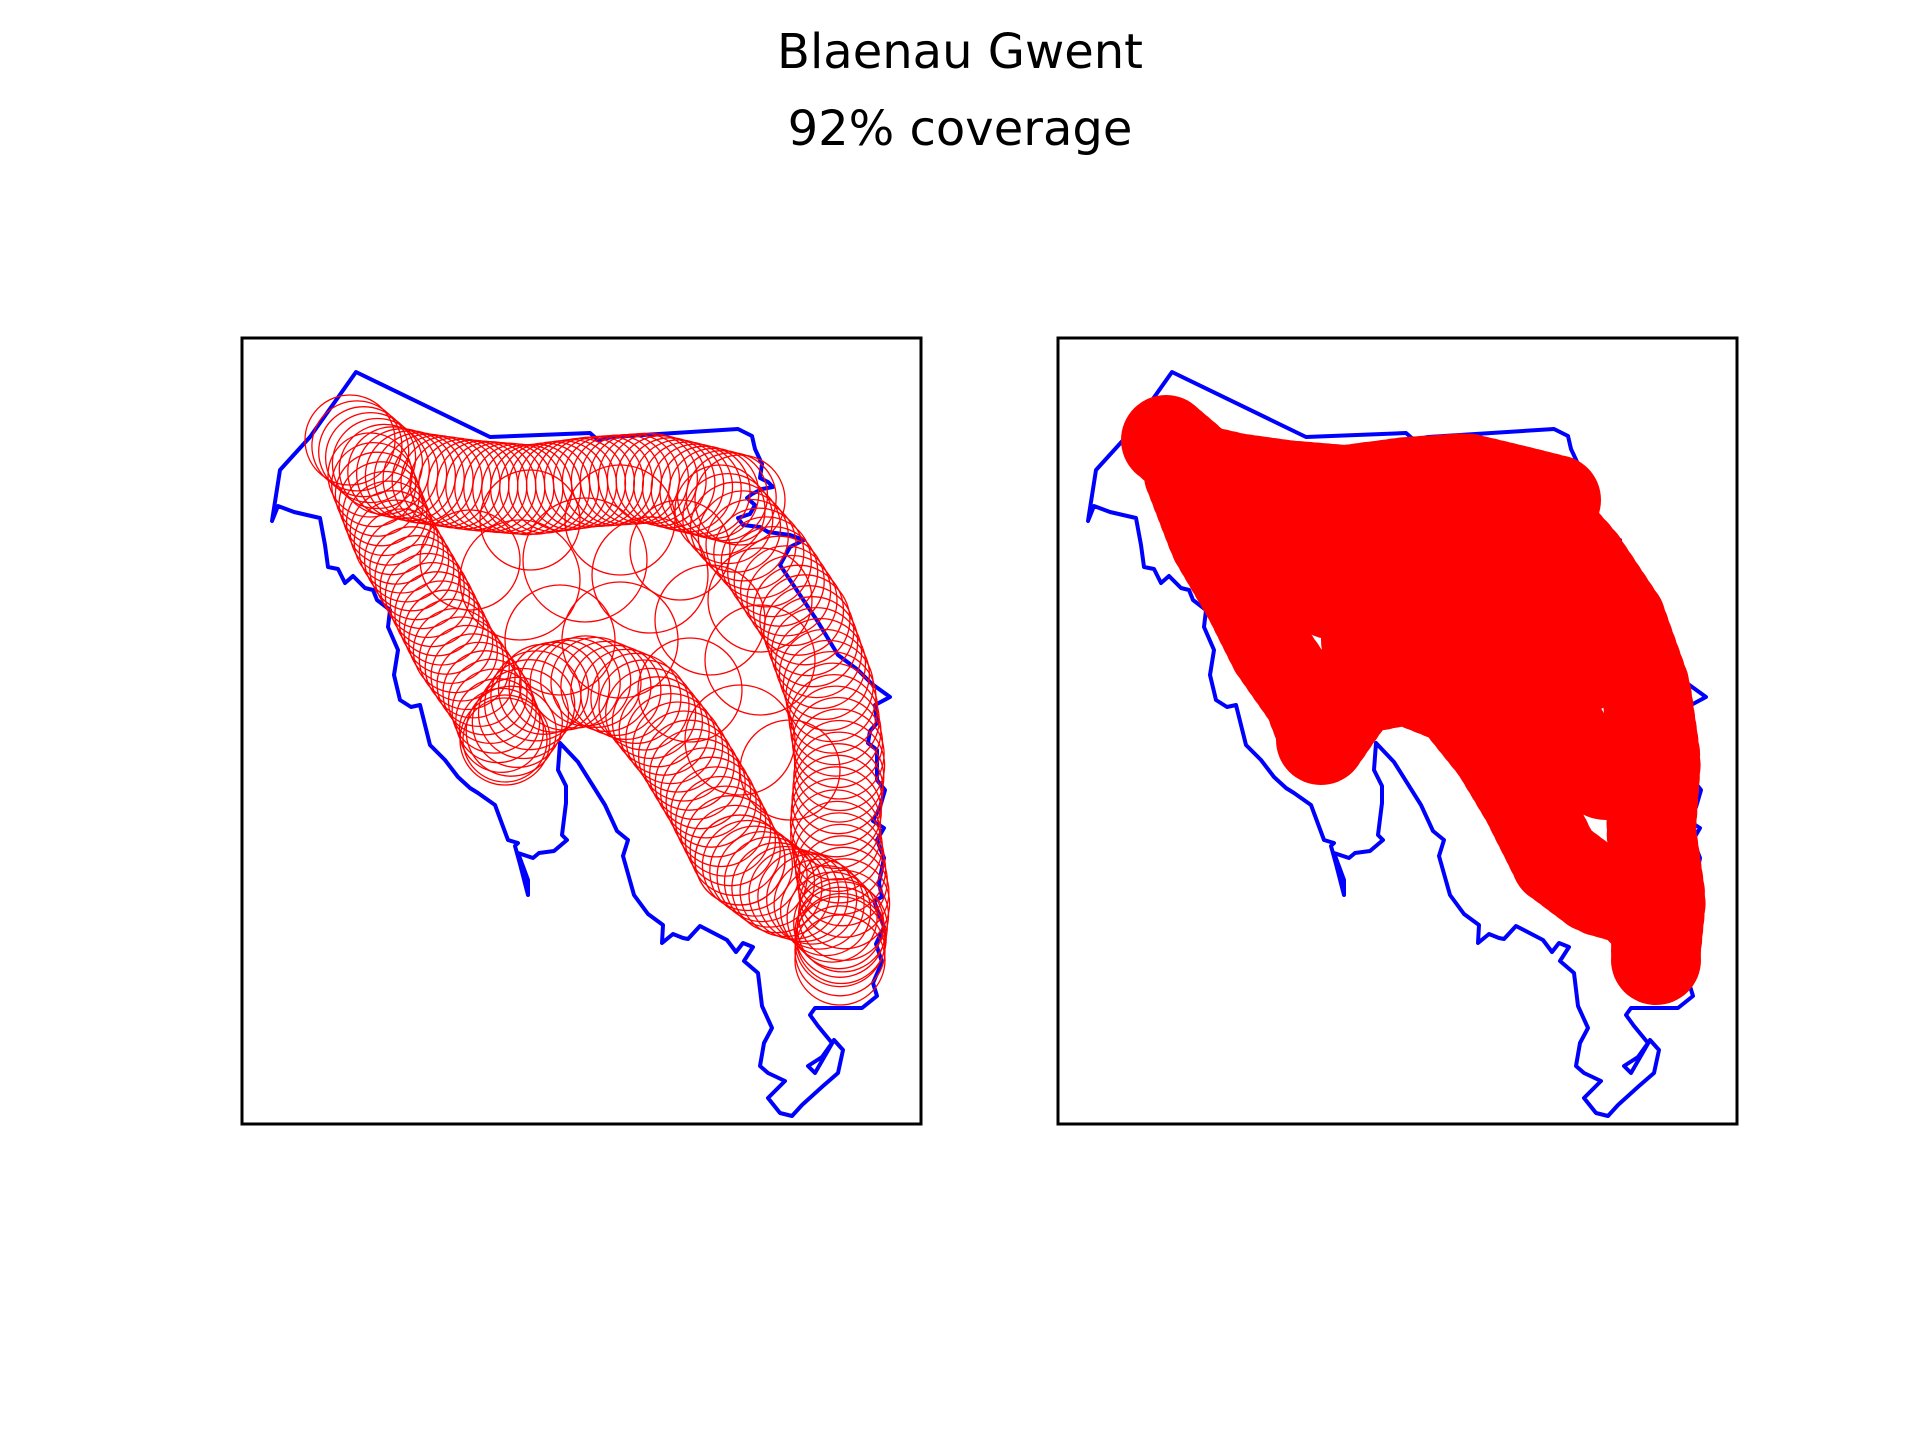  Describe the element at coordinates (960, 129) in the screenshot. I see `chart-subtitle: 92% coverage` at that location.